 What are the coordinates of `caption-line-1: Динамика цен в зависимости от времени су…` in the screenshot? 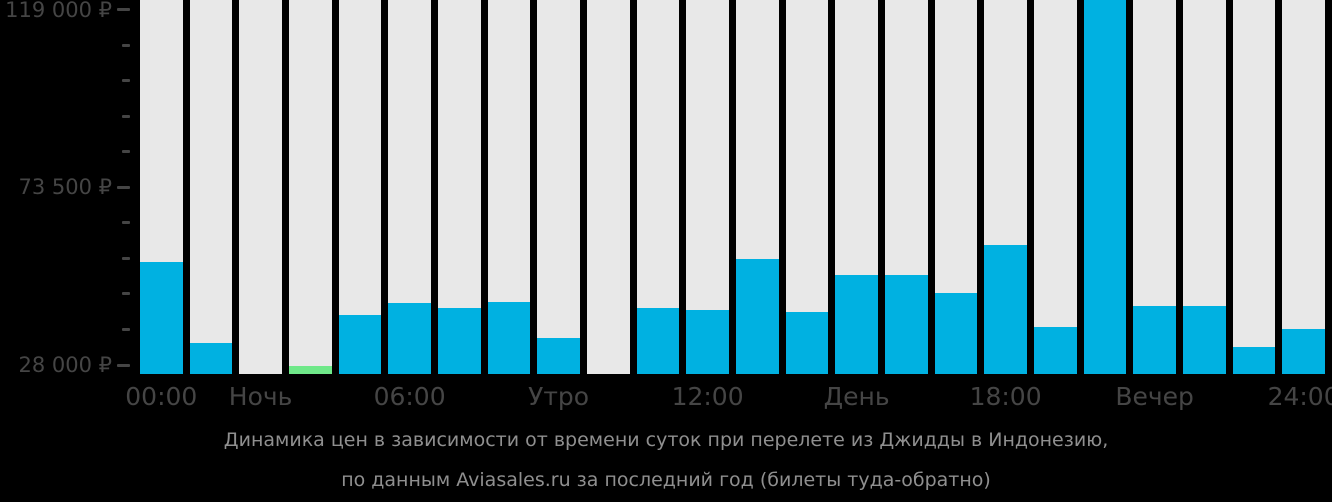 It's located at (666, 440).